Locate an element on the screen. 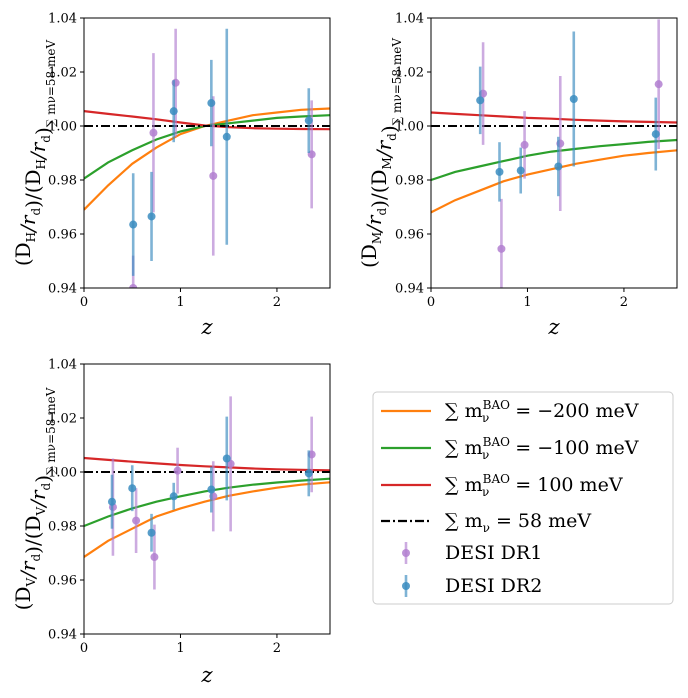 The width and height of the screenshot is (688, 698). y-axis-label: (DH/rd)/(DH/rd)∑ mν=58 meV is located at coordinates (34, 153).